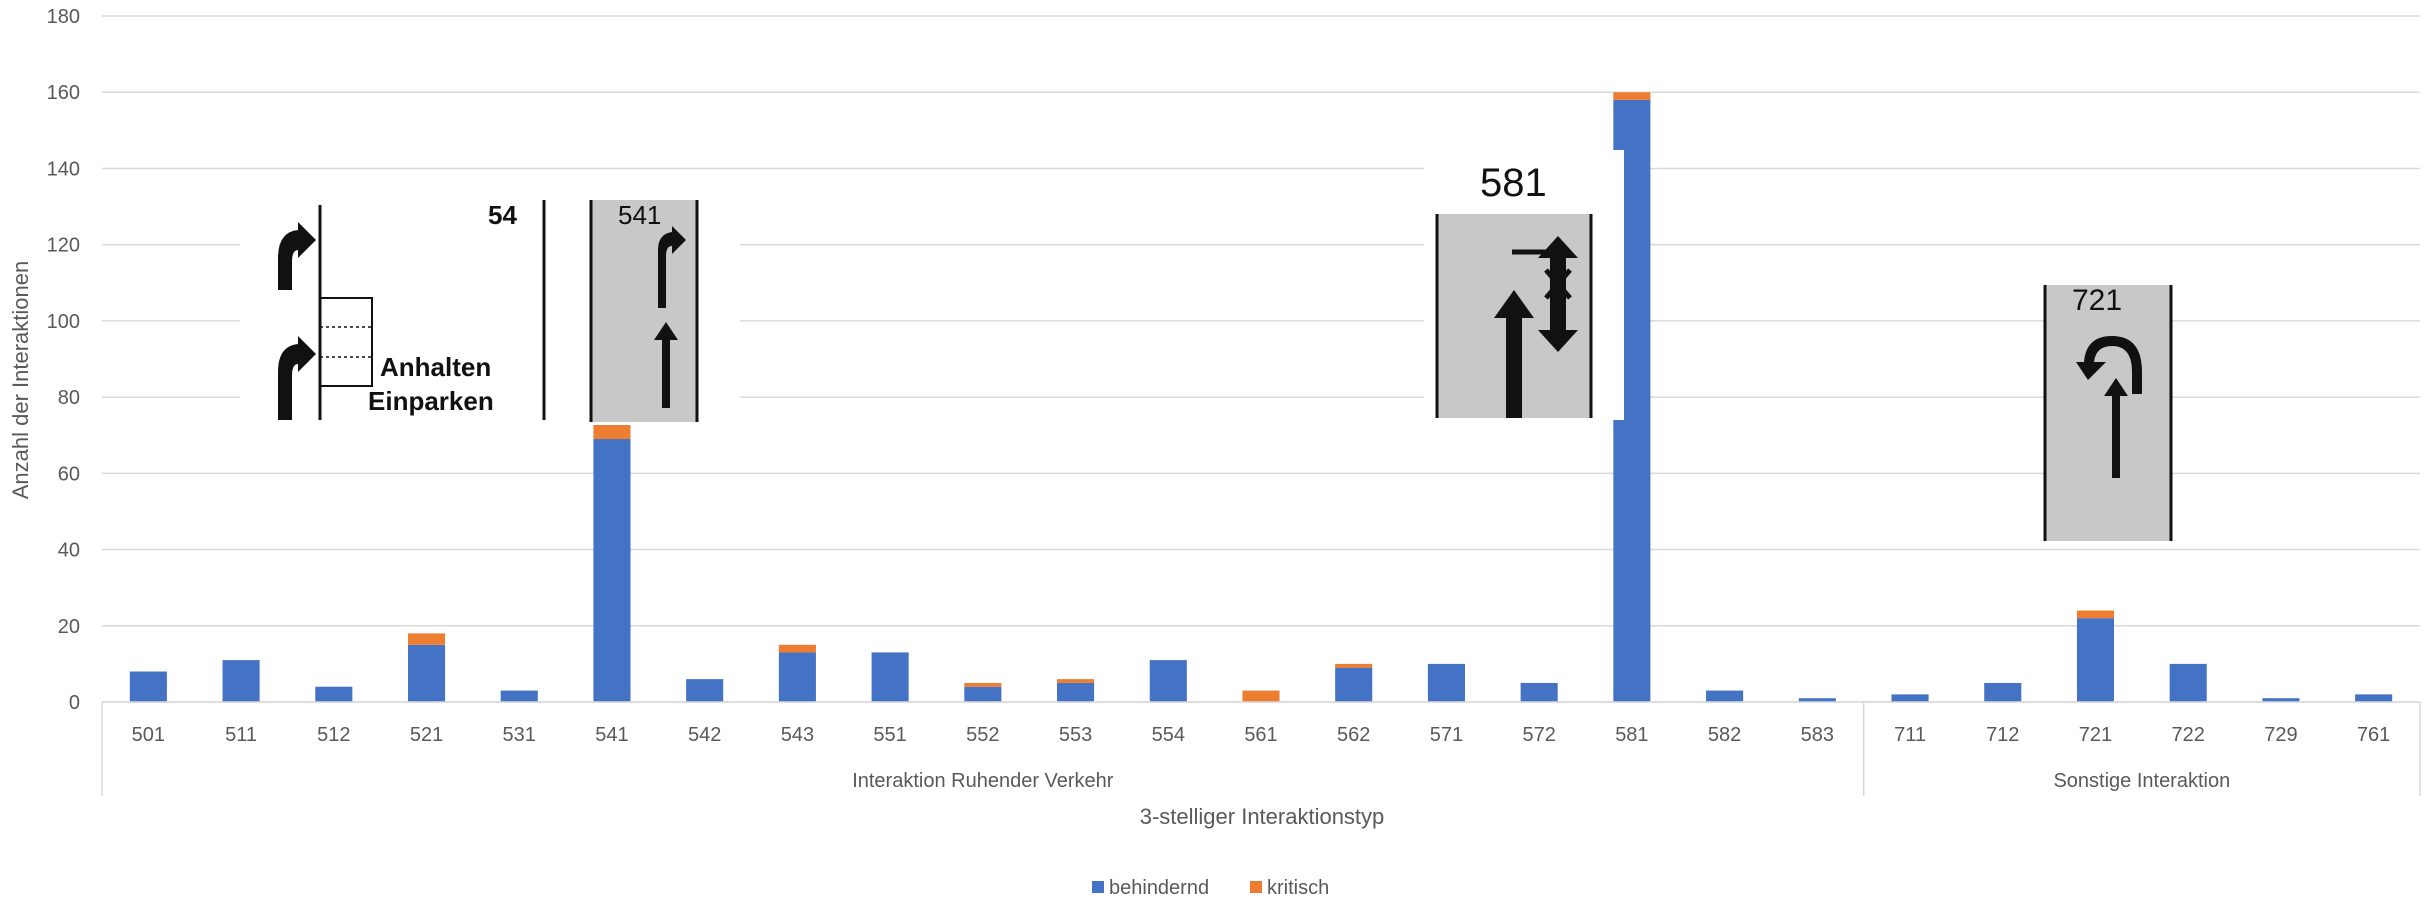  What do you see at coordinates (889, 735) in the screenshot?
I see `x-tick-label: 551` at bounding box center [889, 735].